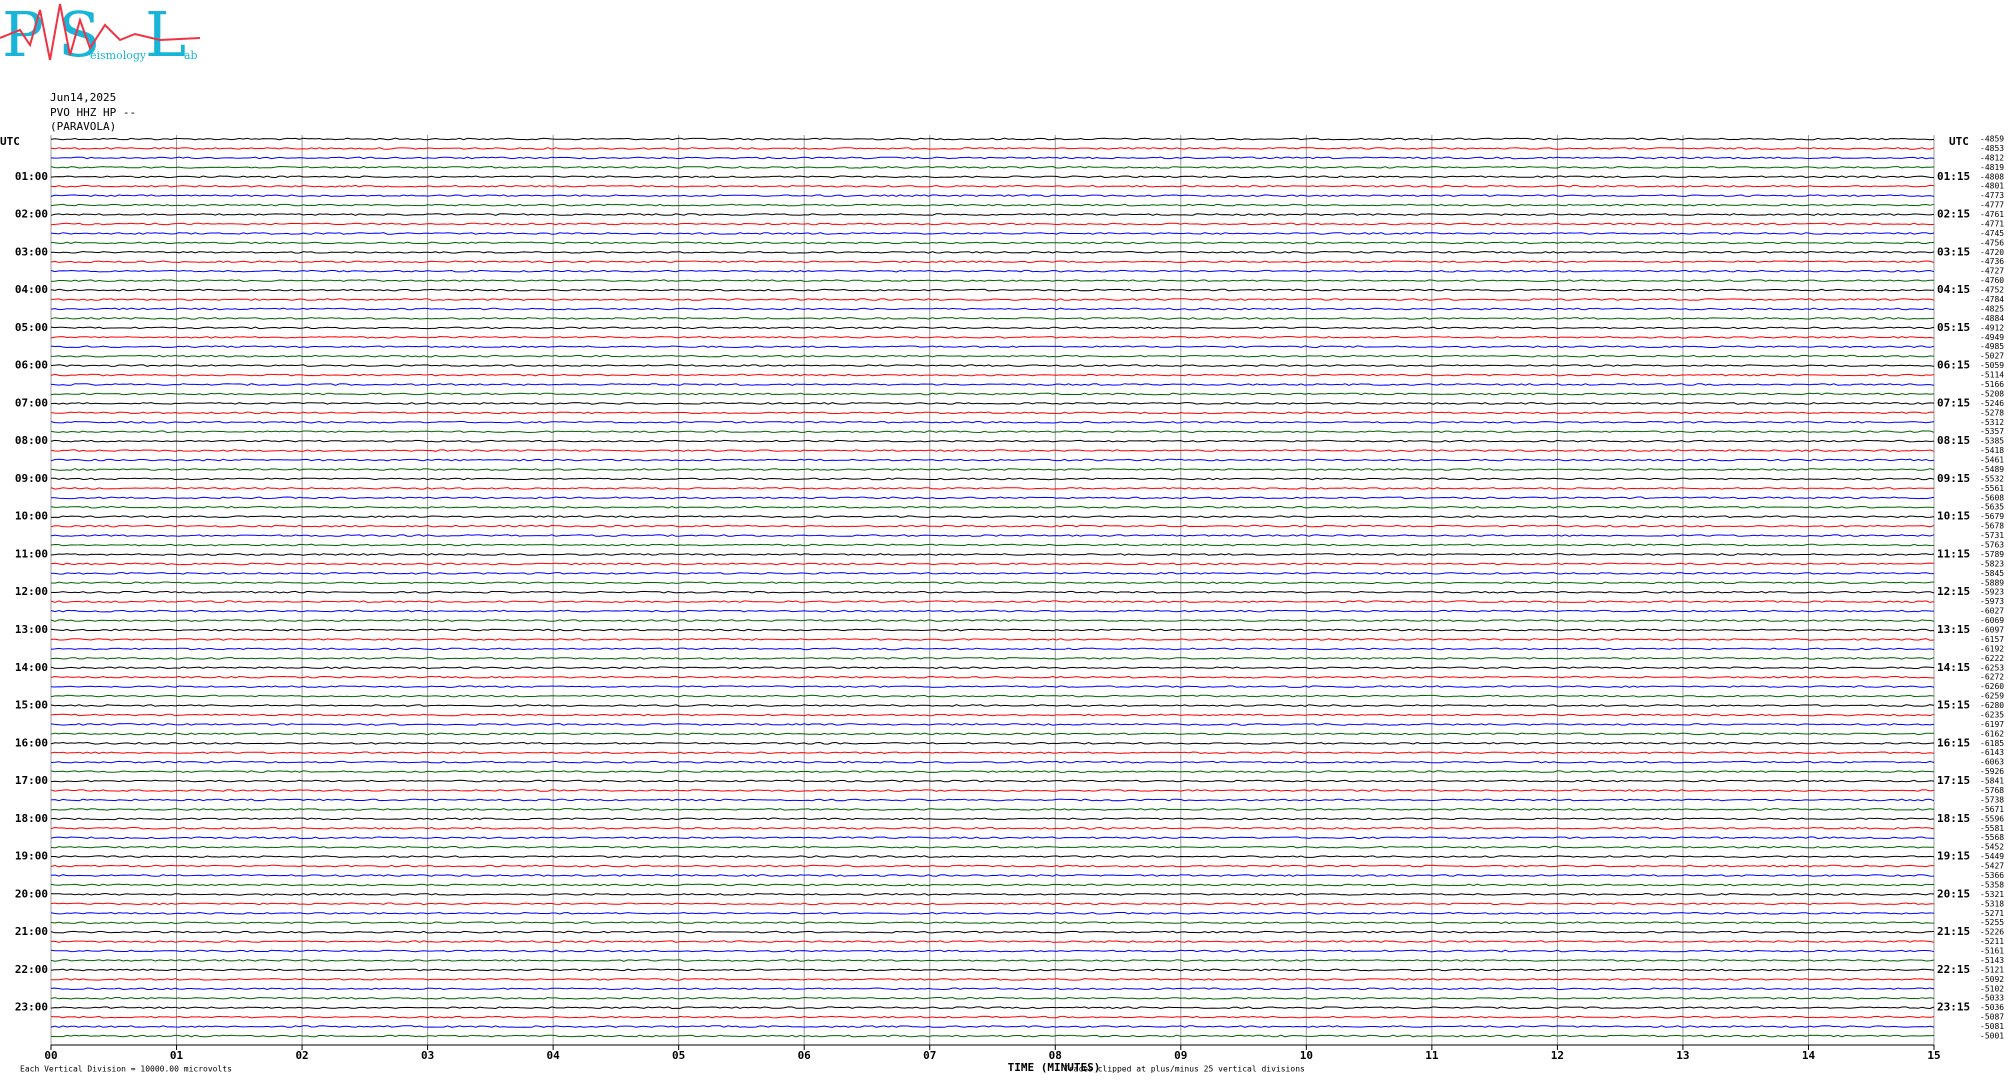  What do you see at coordinates (1959, 141) in the screenshot?
I see `right-title: UTC` at bounding box center [1959, 141].